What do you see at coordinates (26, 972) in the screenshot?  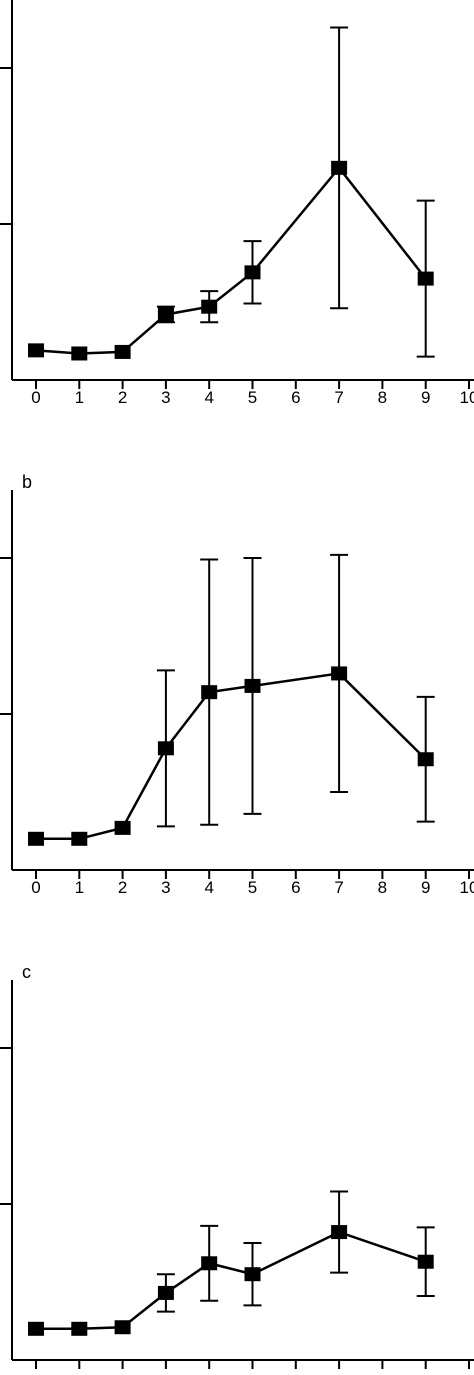 I see `panel-letter: c` at bounding box center [26, 972].